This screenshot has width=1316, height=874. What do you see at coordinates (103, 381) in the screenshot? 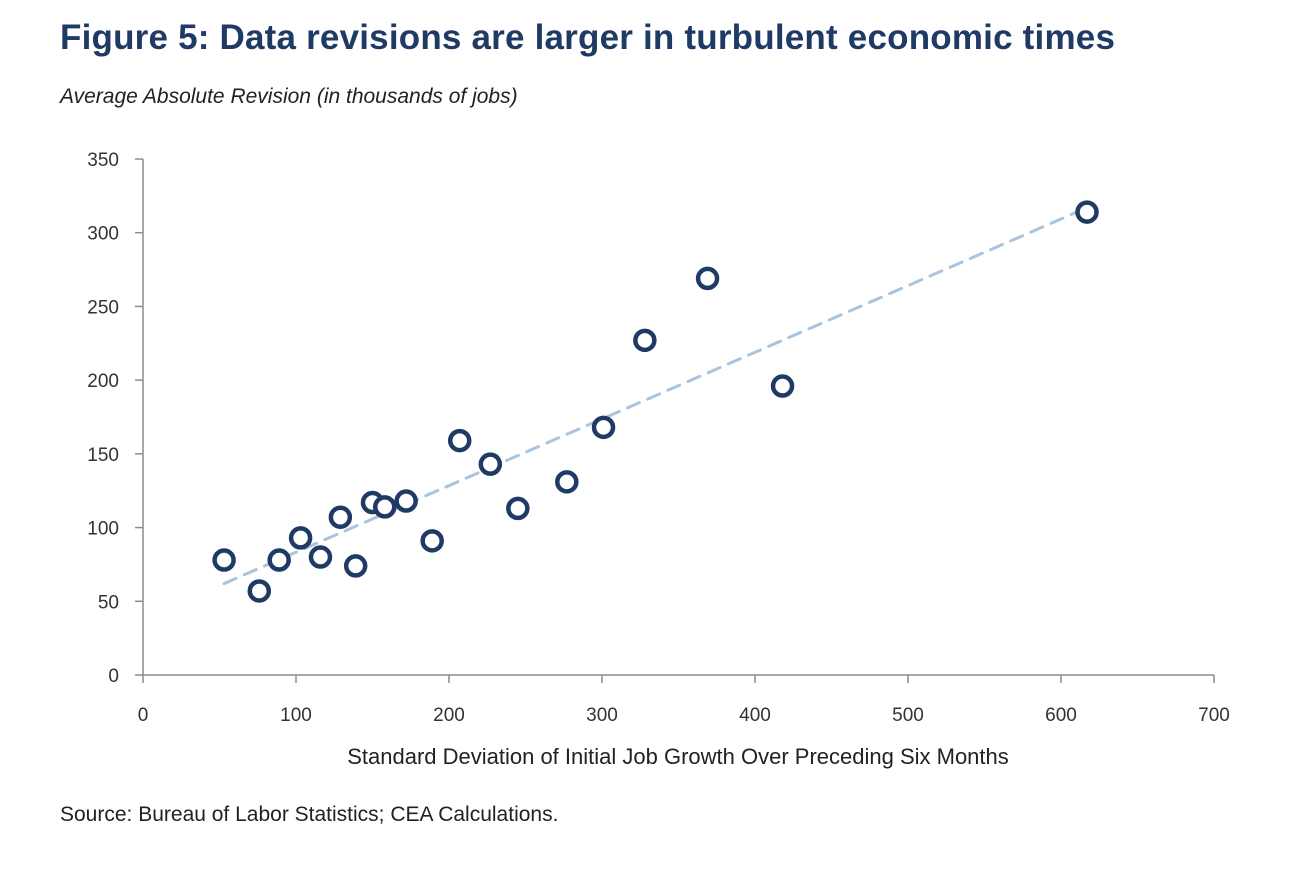
I see `y-tick-label: 200` at bounding box center [103, 381].